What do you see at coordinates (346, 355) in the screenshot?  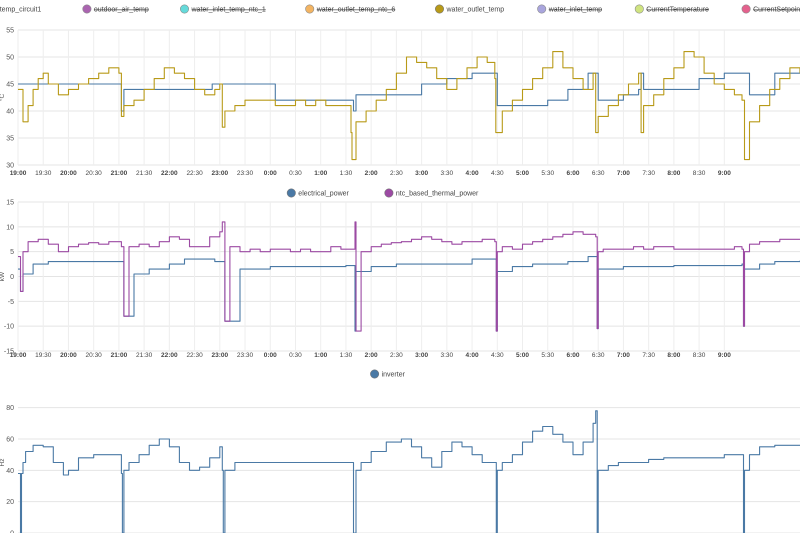 I see `x-tick-label: 1:30` at bounding box center [346, 355].